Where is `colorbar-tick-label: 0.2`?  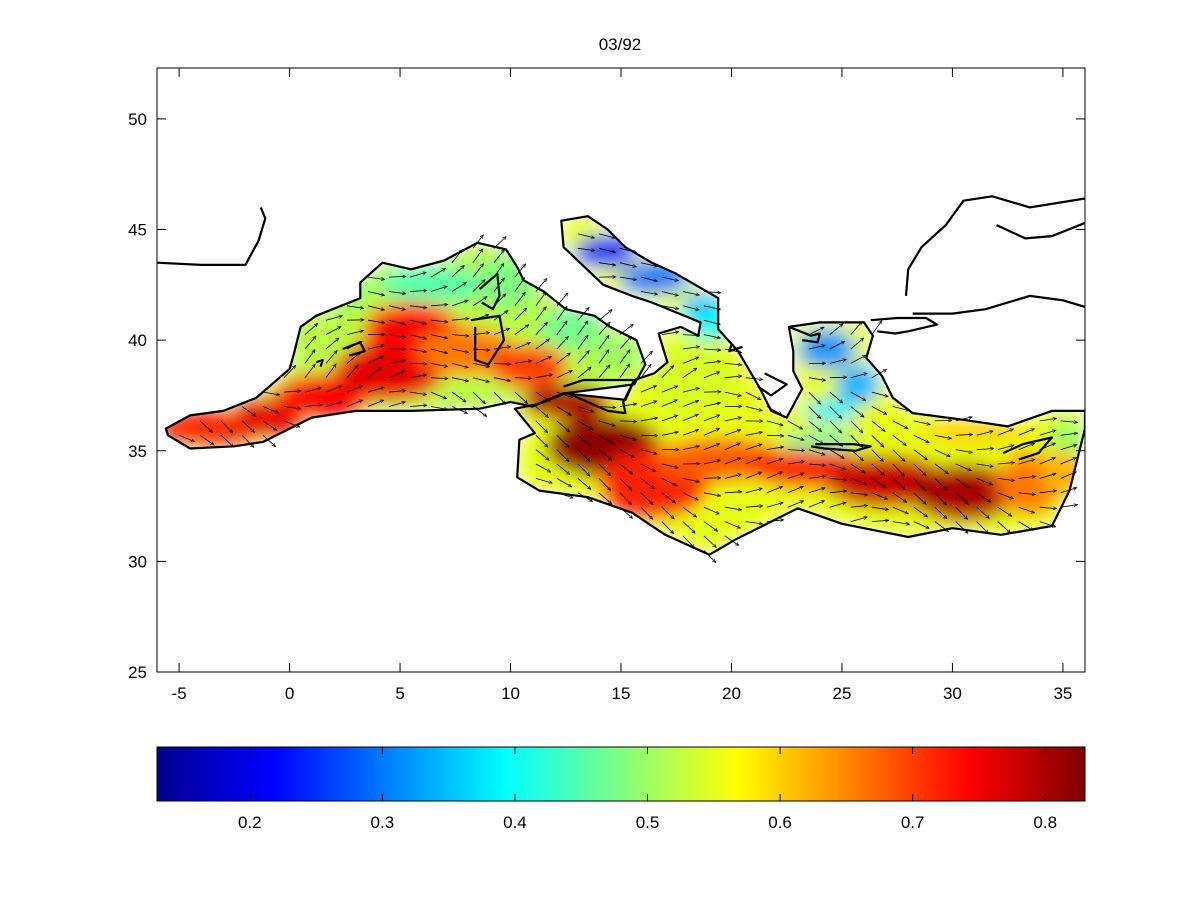
colorbar-tick-label: 0.2 is located at coordinates (250, 822).